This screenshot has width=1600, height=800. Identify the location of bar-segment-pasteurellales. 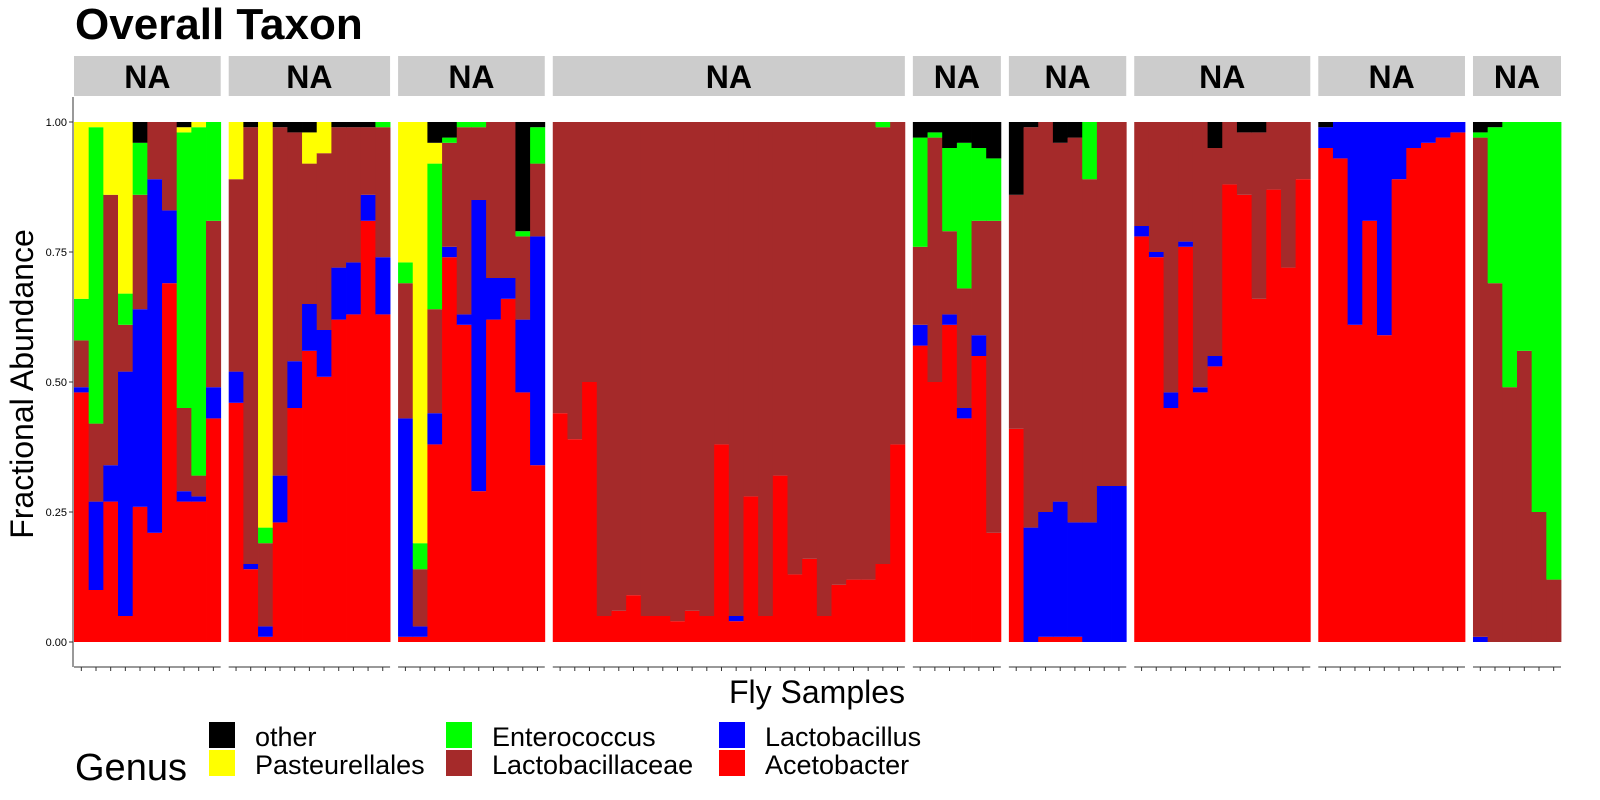
(420, 333).